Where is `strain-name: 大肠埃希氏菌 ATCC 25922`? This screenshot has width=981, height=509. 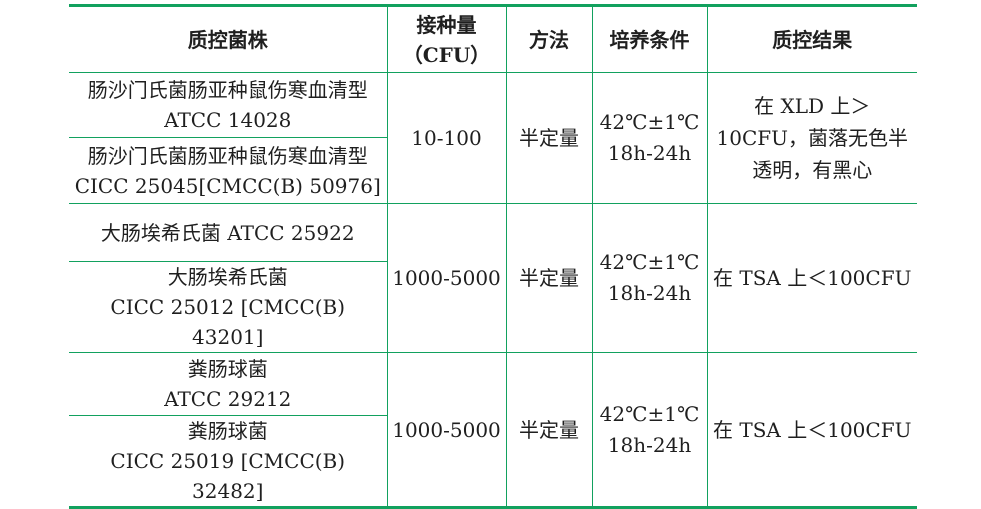
strain-name: 大肠埃希氏菌 ATCC 25922 is located at coordinates (227, 232).